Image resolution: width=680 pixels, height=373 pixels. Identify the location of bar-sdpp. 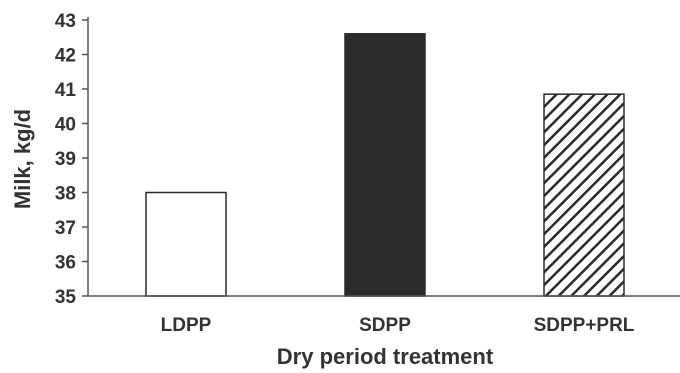
(385, 165).